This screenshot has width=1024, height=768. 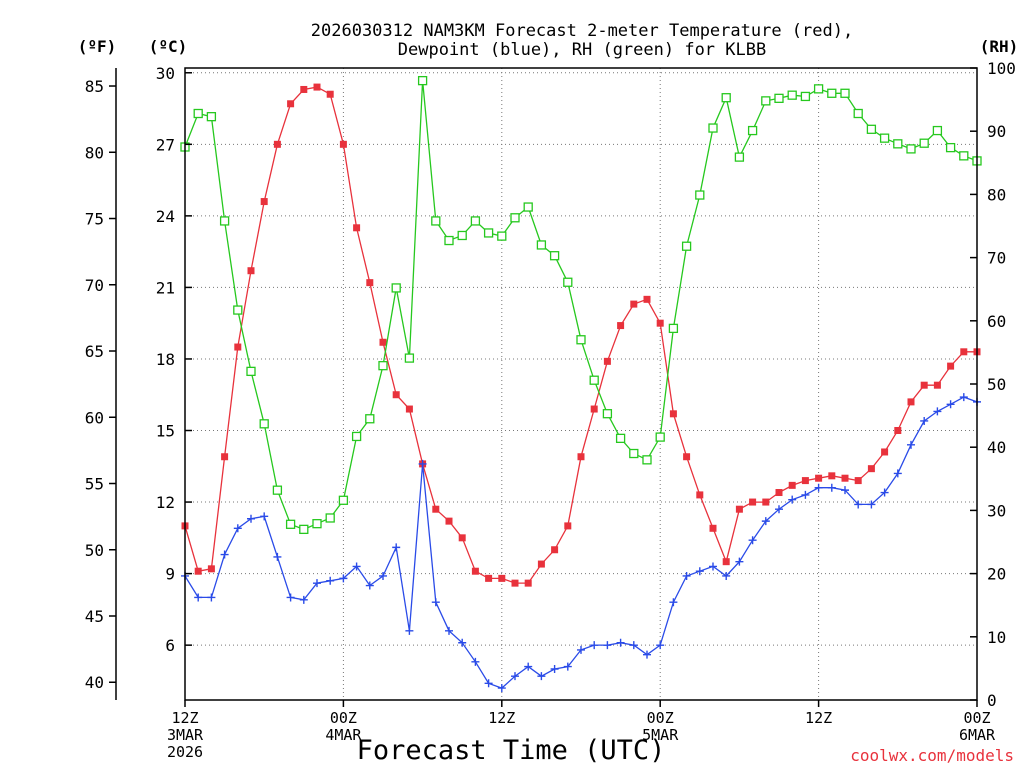 I want to click on celsius-tick-label: 12, so click(x=165, y=502).